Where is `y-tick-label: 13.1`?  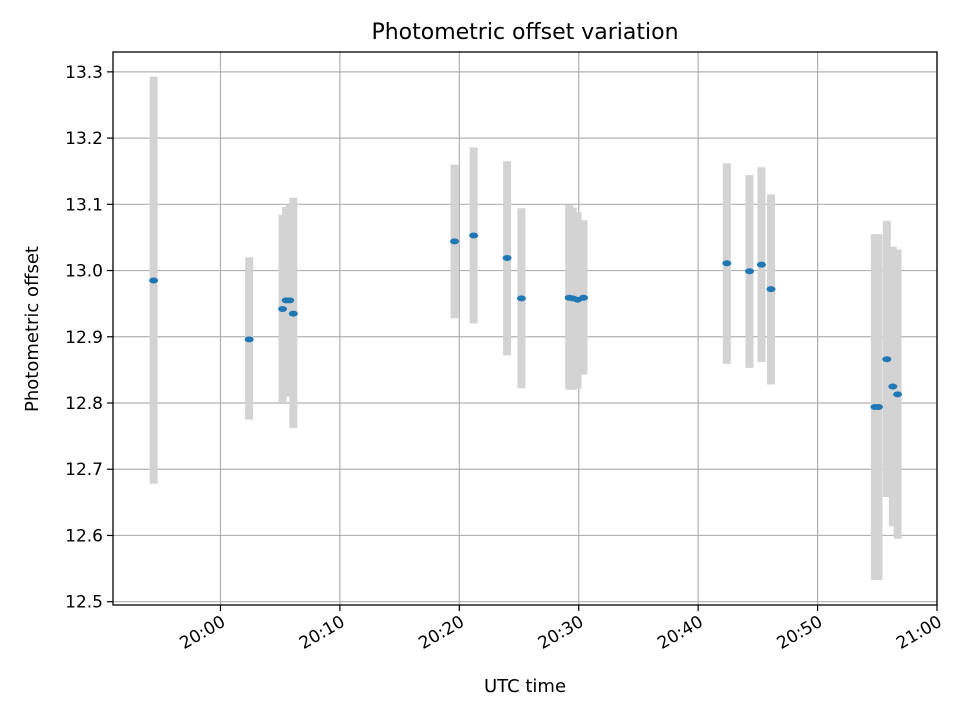 y-tick-label: 13.1 is located at coordinates (84, 205).